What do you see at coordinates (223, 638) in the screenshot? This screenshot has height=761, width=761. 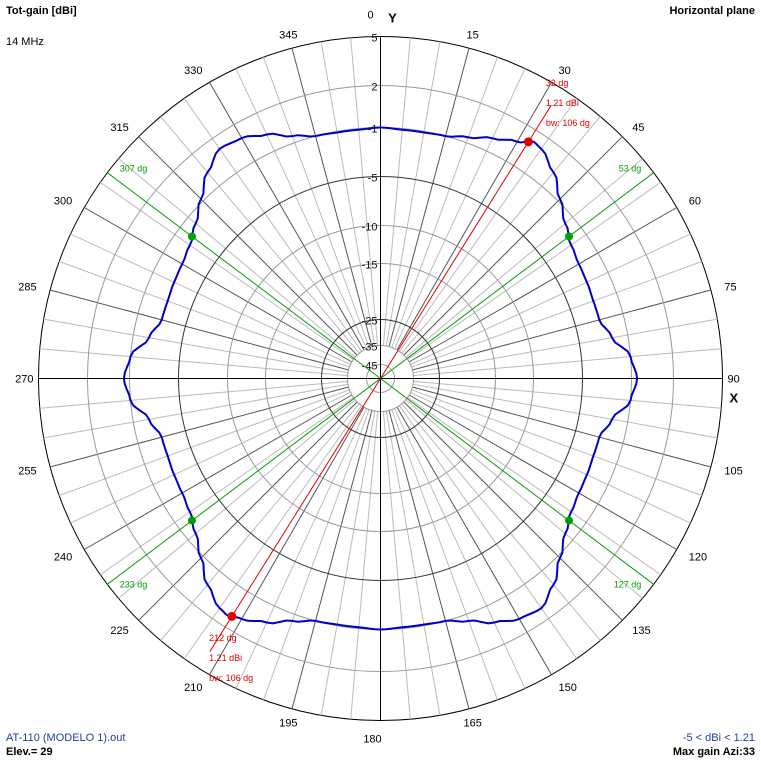 I see `beam-marker-label: 212 dg` at bounding box center [223, 638].